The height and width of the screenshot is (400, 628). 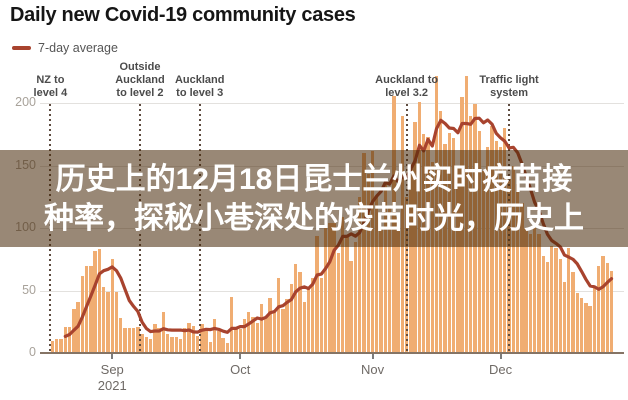 What do you see at coordinates (50, 93) in the screenshot?
I see `annotation-line: level 4` at bounding box center [50, 93].